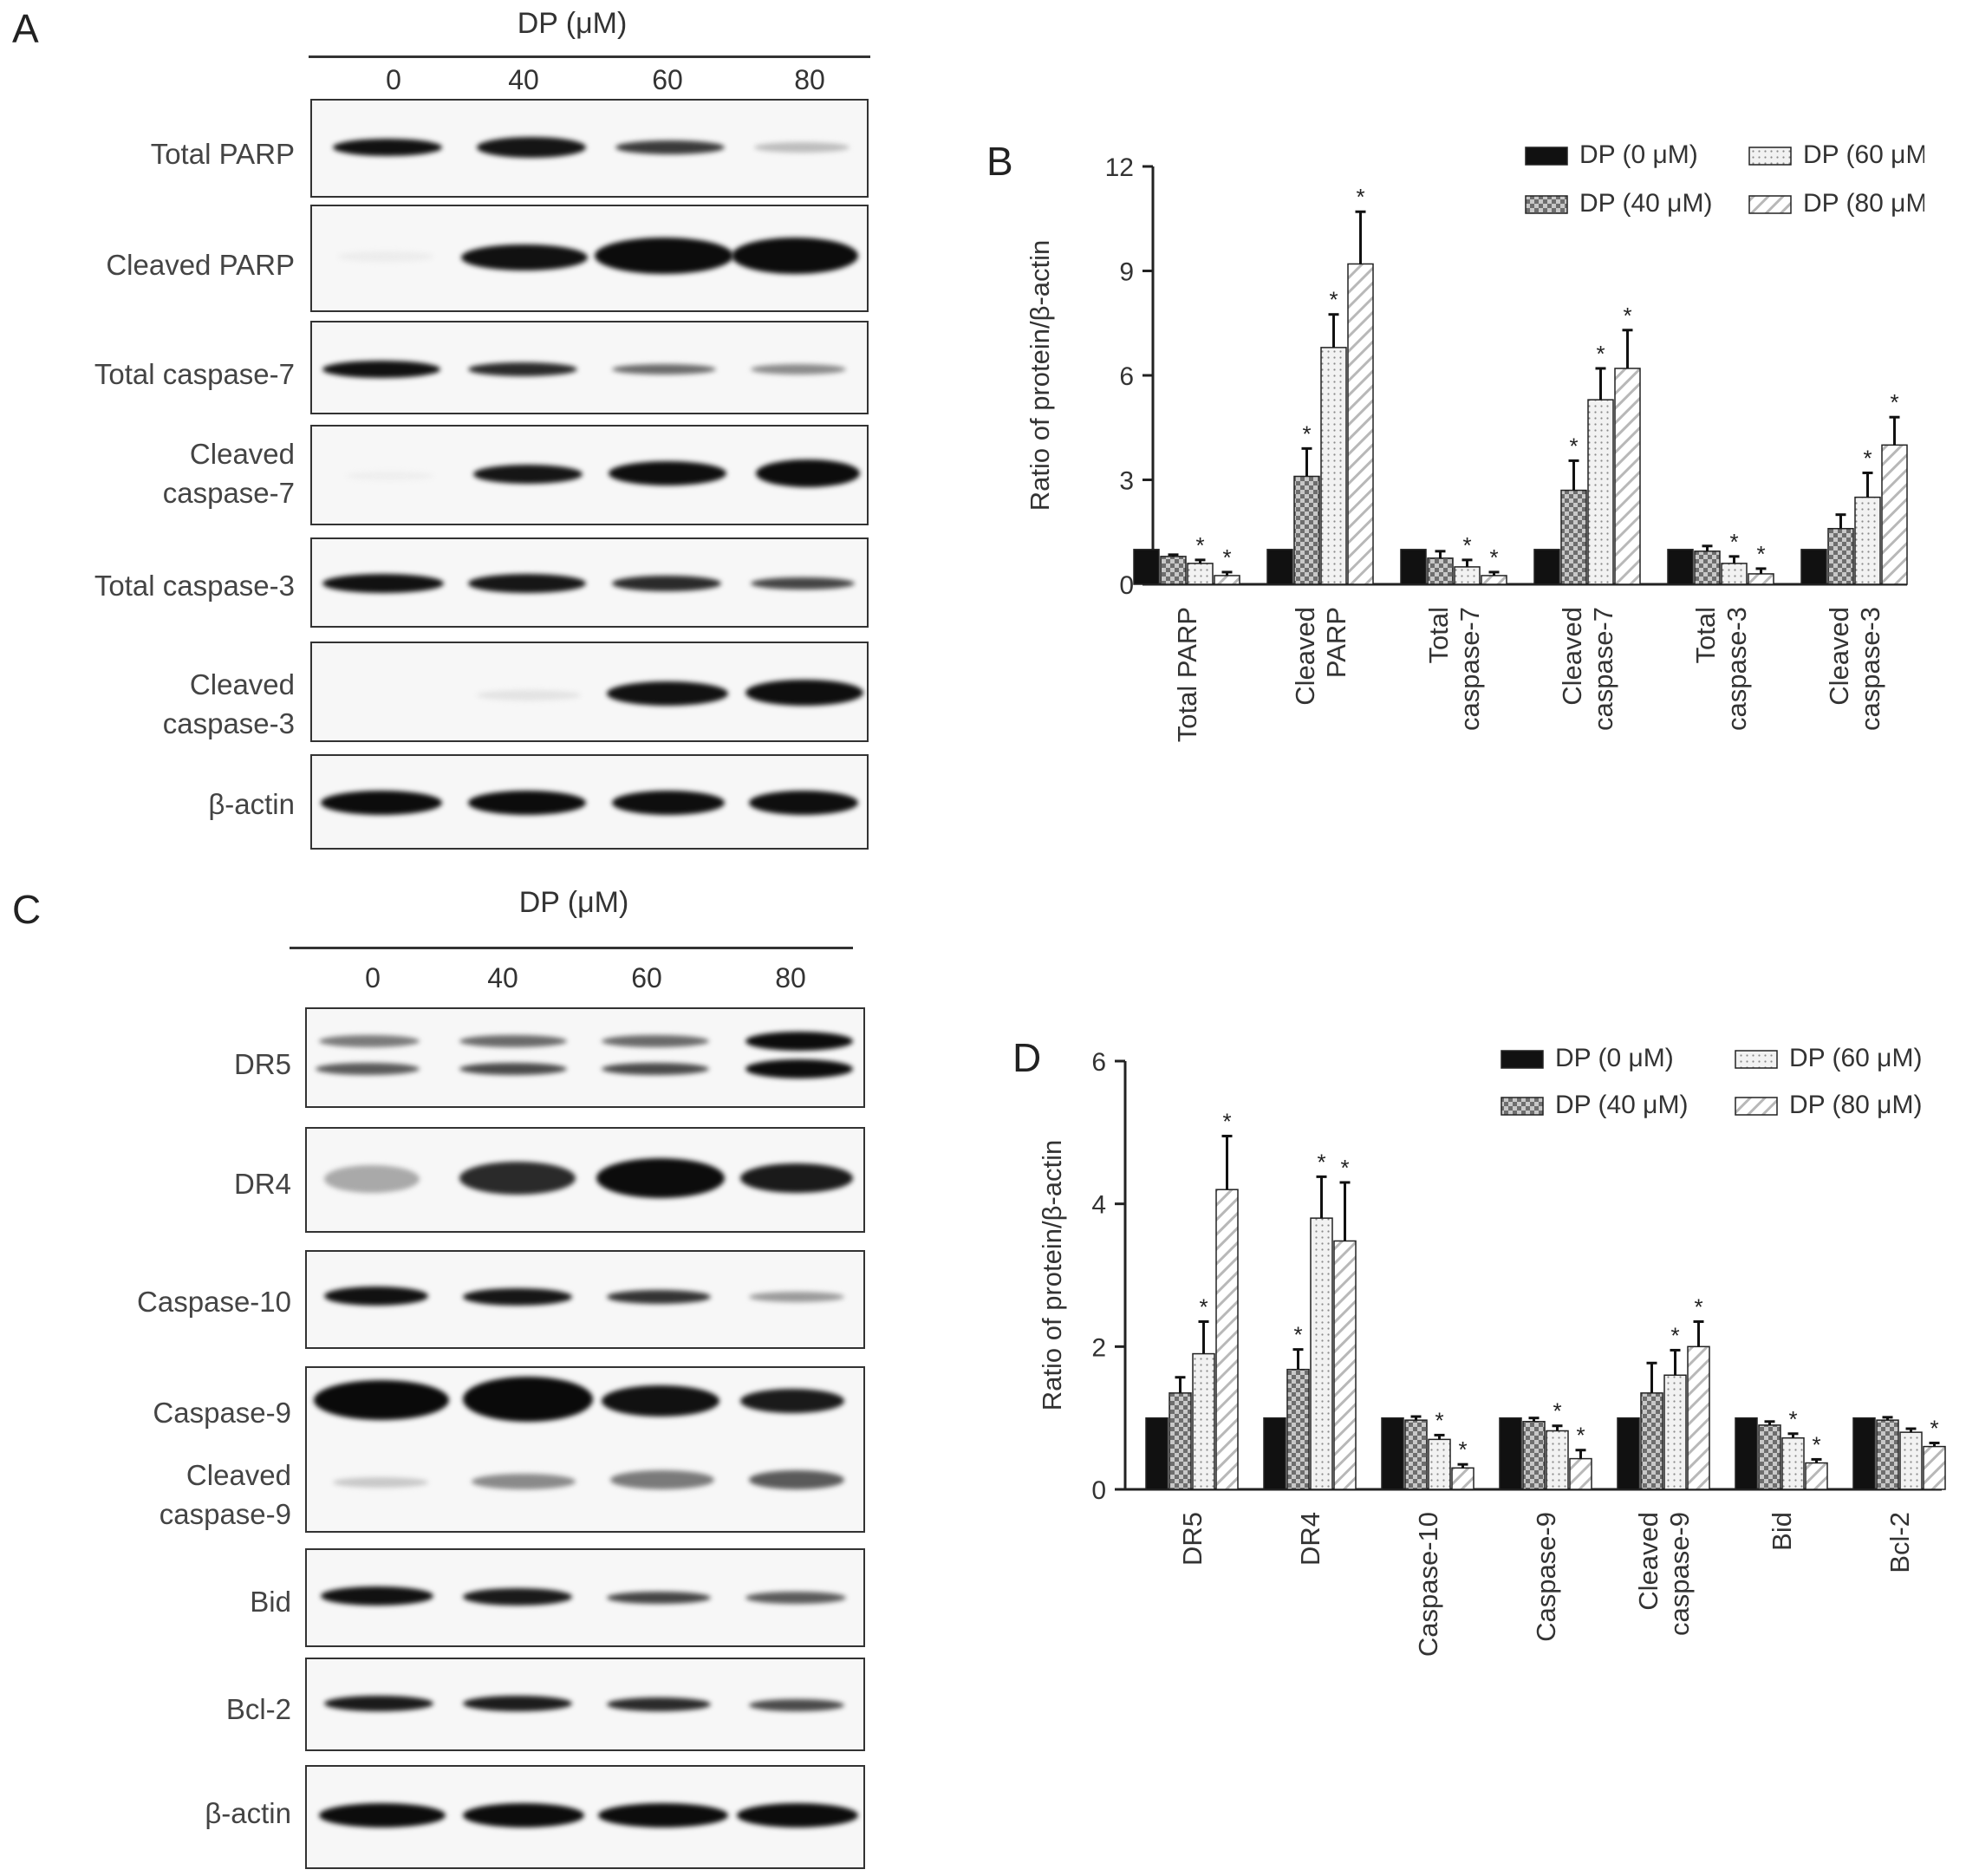  What do you see at coordinates (27, 910) in the screenshot?
I see `panel-letter-c: C` at bounding box center [27, 910].